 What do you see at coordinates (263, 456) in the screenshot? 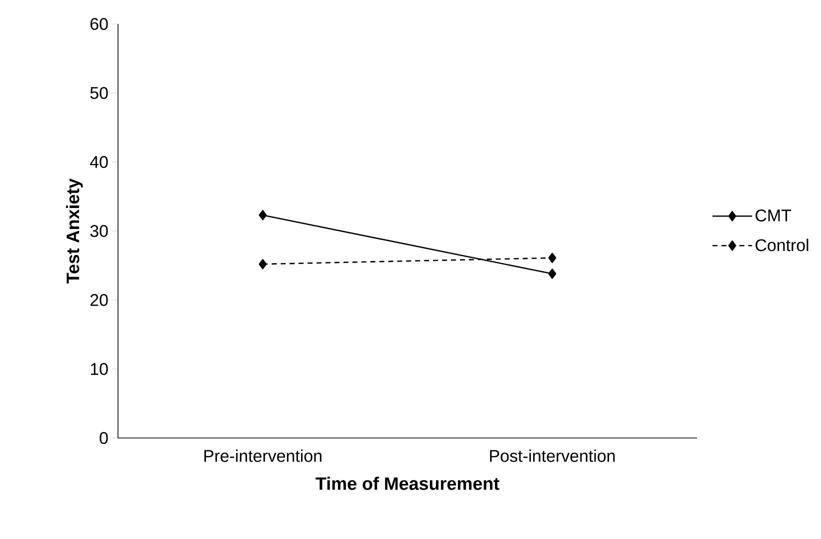
I see `x-tick-label: Pre-intervention` at bounding box center [263, 456].